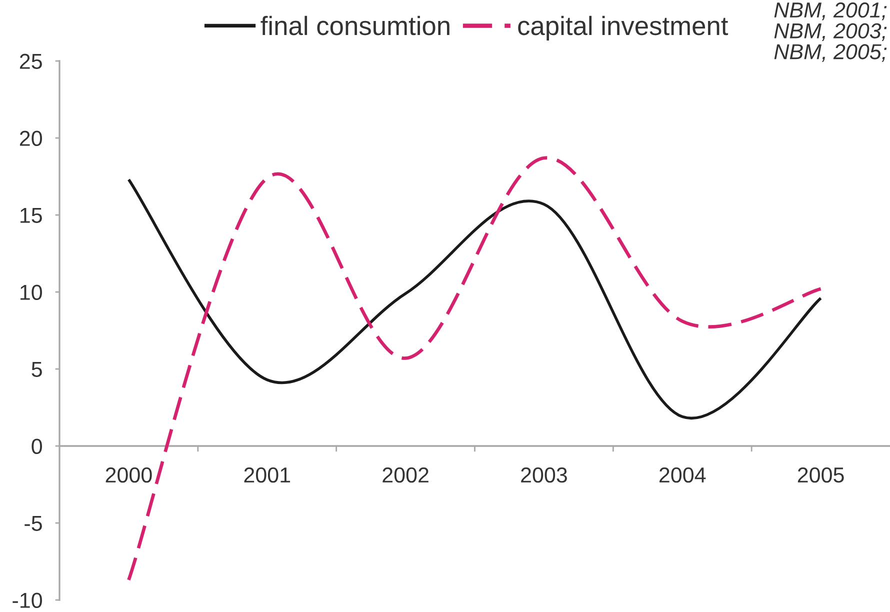  I want to click on x-tick-label: 2005, so click(821, 475).